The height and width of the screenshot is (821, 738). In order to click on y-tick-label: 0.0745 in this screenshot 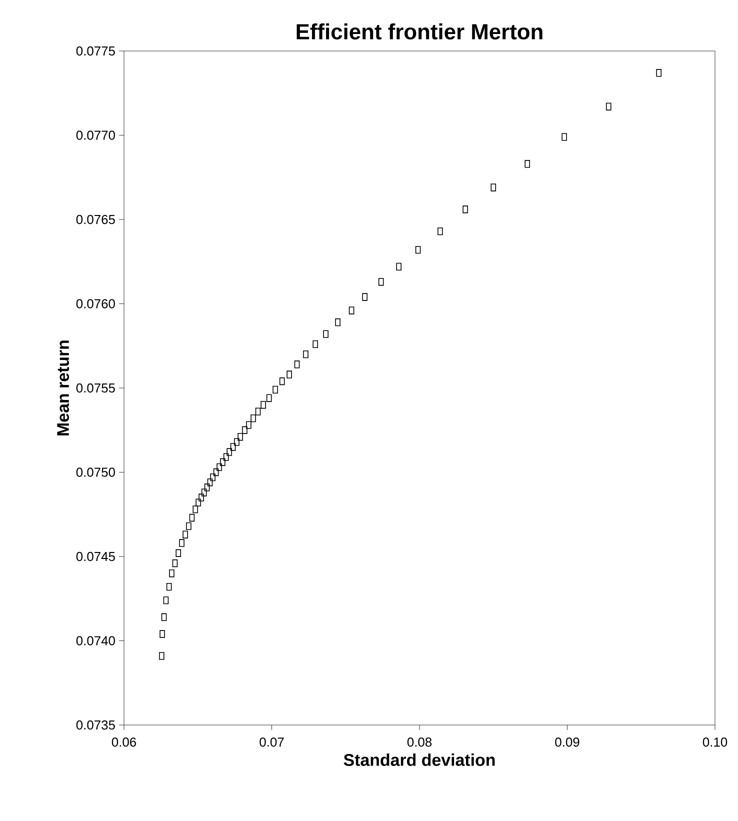, I will do `click(95, 557)`.